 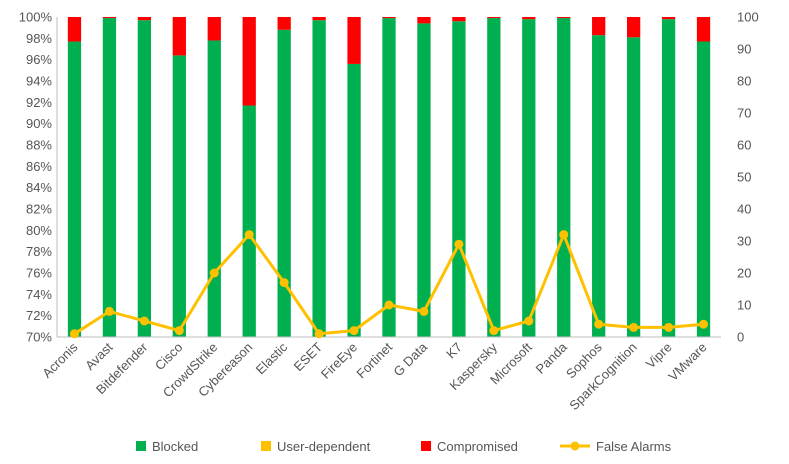 I want to click on y-left-tick-label: 94%, so click(x=39, y=81).